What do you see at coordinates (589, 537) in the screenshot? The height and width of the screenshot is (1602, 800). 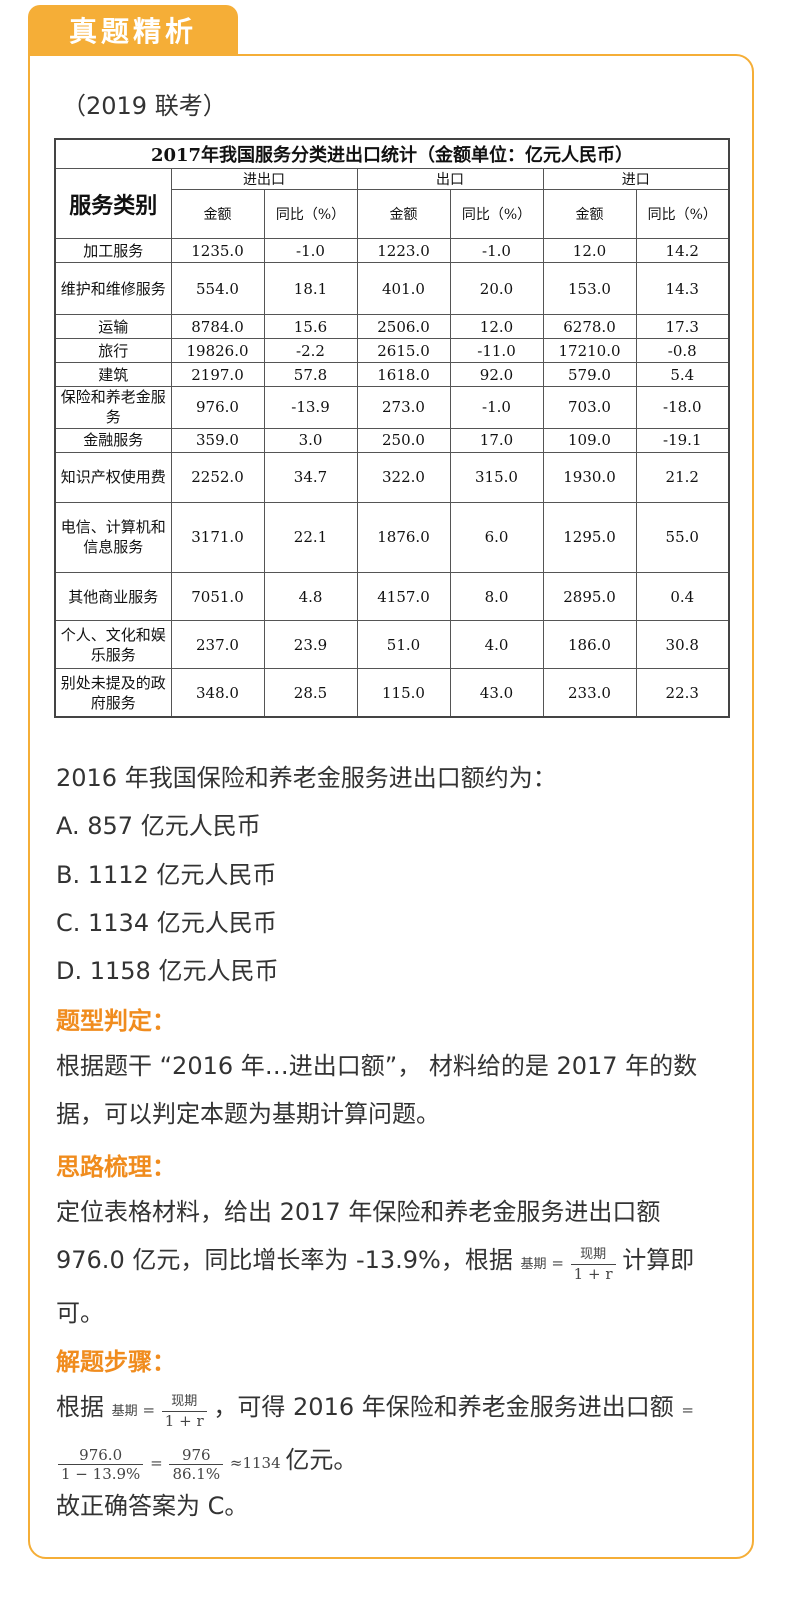 I see `value-cell: 1295.0` at bounding box center [589, 537].